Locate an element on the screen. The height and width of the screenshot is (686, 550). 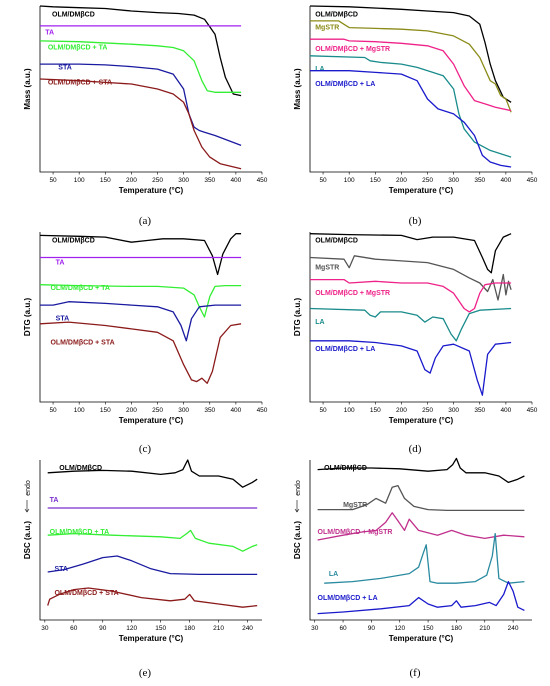
x-tick-label: 240 is located at coordinates (247, 628).